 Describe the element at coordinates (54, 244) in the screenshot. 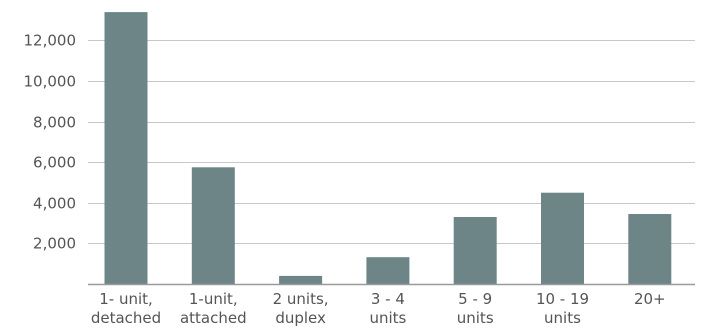

I see `y-tick-label: 2,000` at that location.